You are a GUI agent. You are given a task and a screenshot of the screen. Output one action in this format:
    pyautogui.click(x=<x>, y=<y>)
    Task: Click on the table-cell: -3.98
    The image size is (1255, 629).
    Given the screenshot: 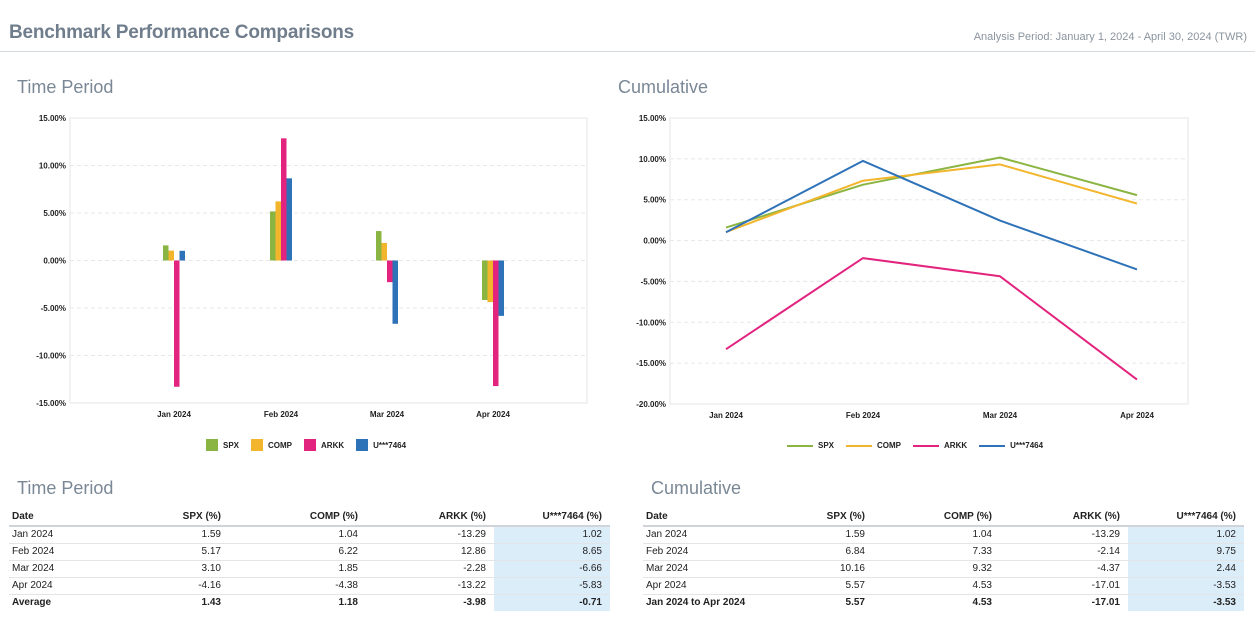 What is the action you would take?
    pyautogui.click(x=474, y=603)
    